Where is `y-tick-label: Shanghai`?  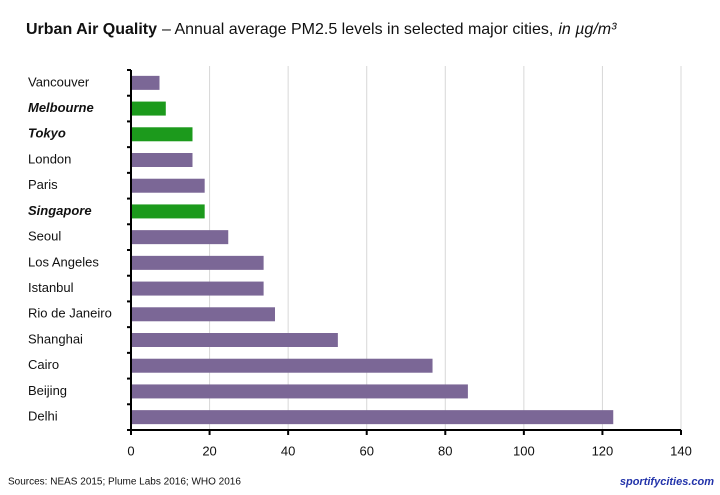 y-tick-label: Shanghai is located at coordinates (55, 338).